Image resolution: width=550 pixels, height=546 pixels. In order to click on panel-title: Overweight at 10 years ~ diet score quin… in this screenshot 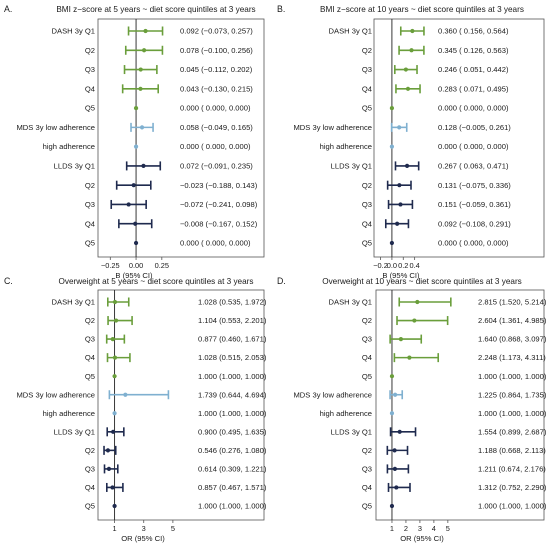, I will do `click(422, 281)`.